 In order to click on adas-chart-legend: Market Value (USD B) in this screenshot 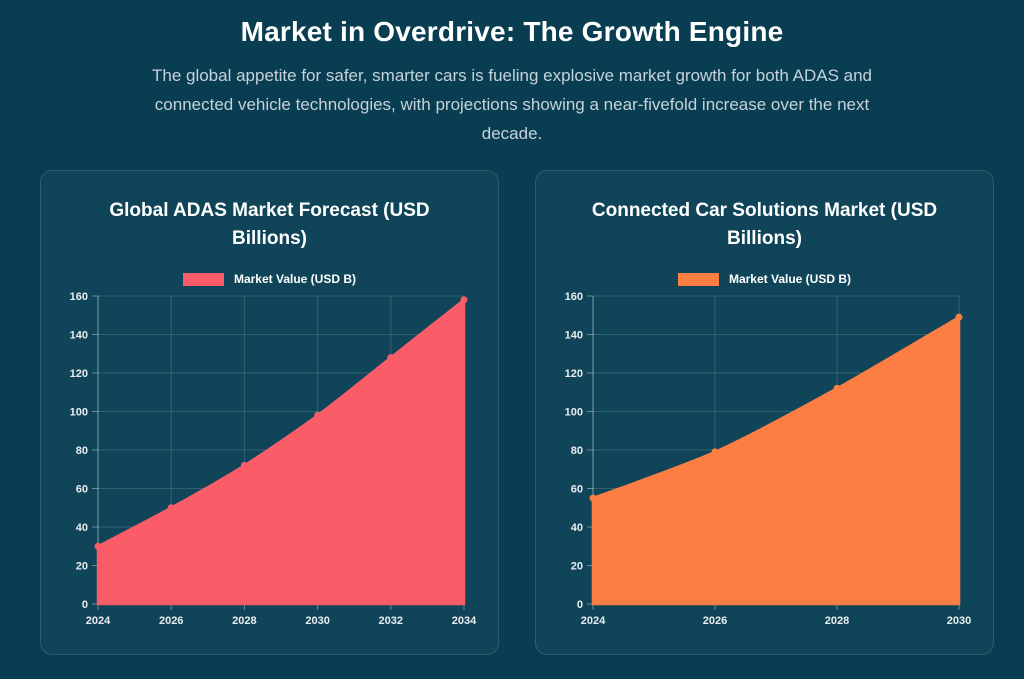, I will do `click(269, 279)`.